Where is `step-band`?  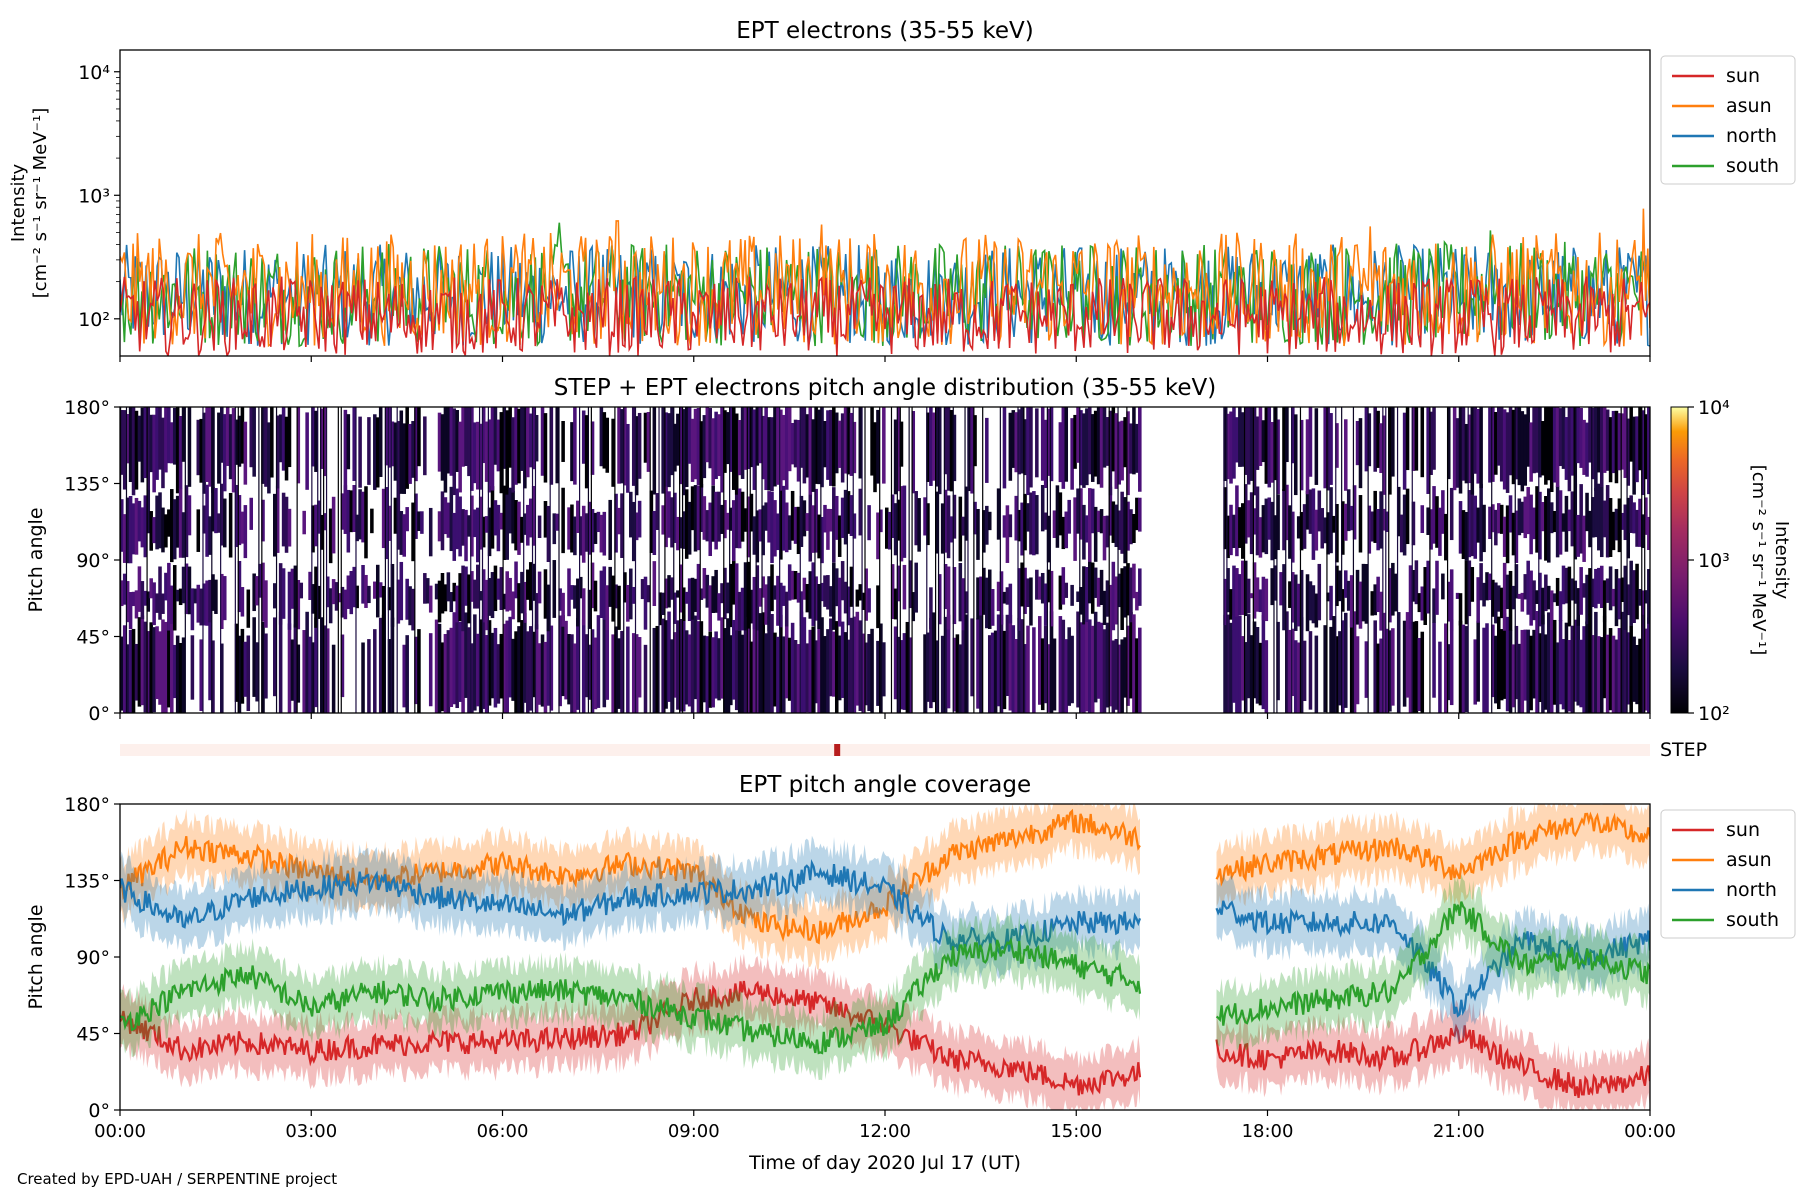
step-band is located at coordinates (885, 750).